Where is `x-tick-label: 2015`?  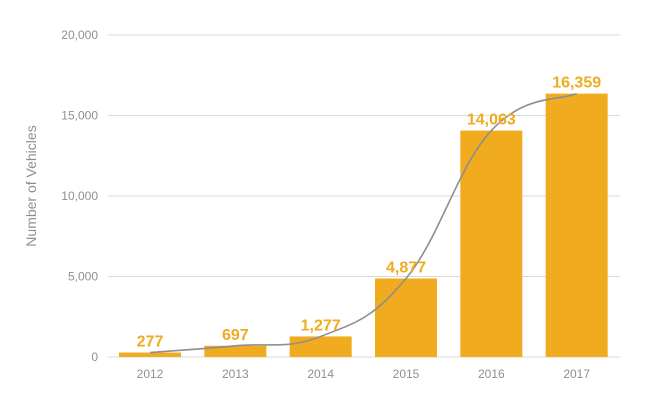 x-tick-label: 2015 is located at coordinates (406, 374).